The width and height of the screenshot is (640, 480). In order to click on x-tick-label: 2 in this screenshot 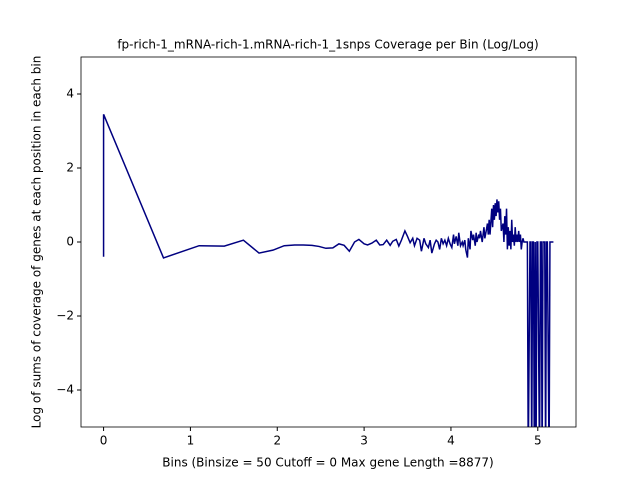, I will do `click(277, 441)`.